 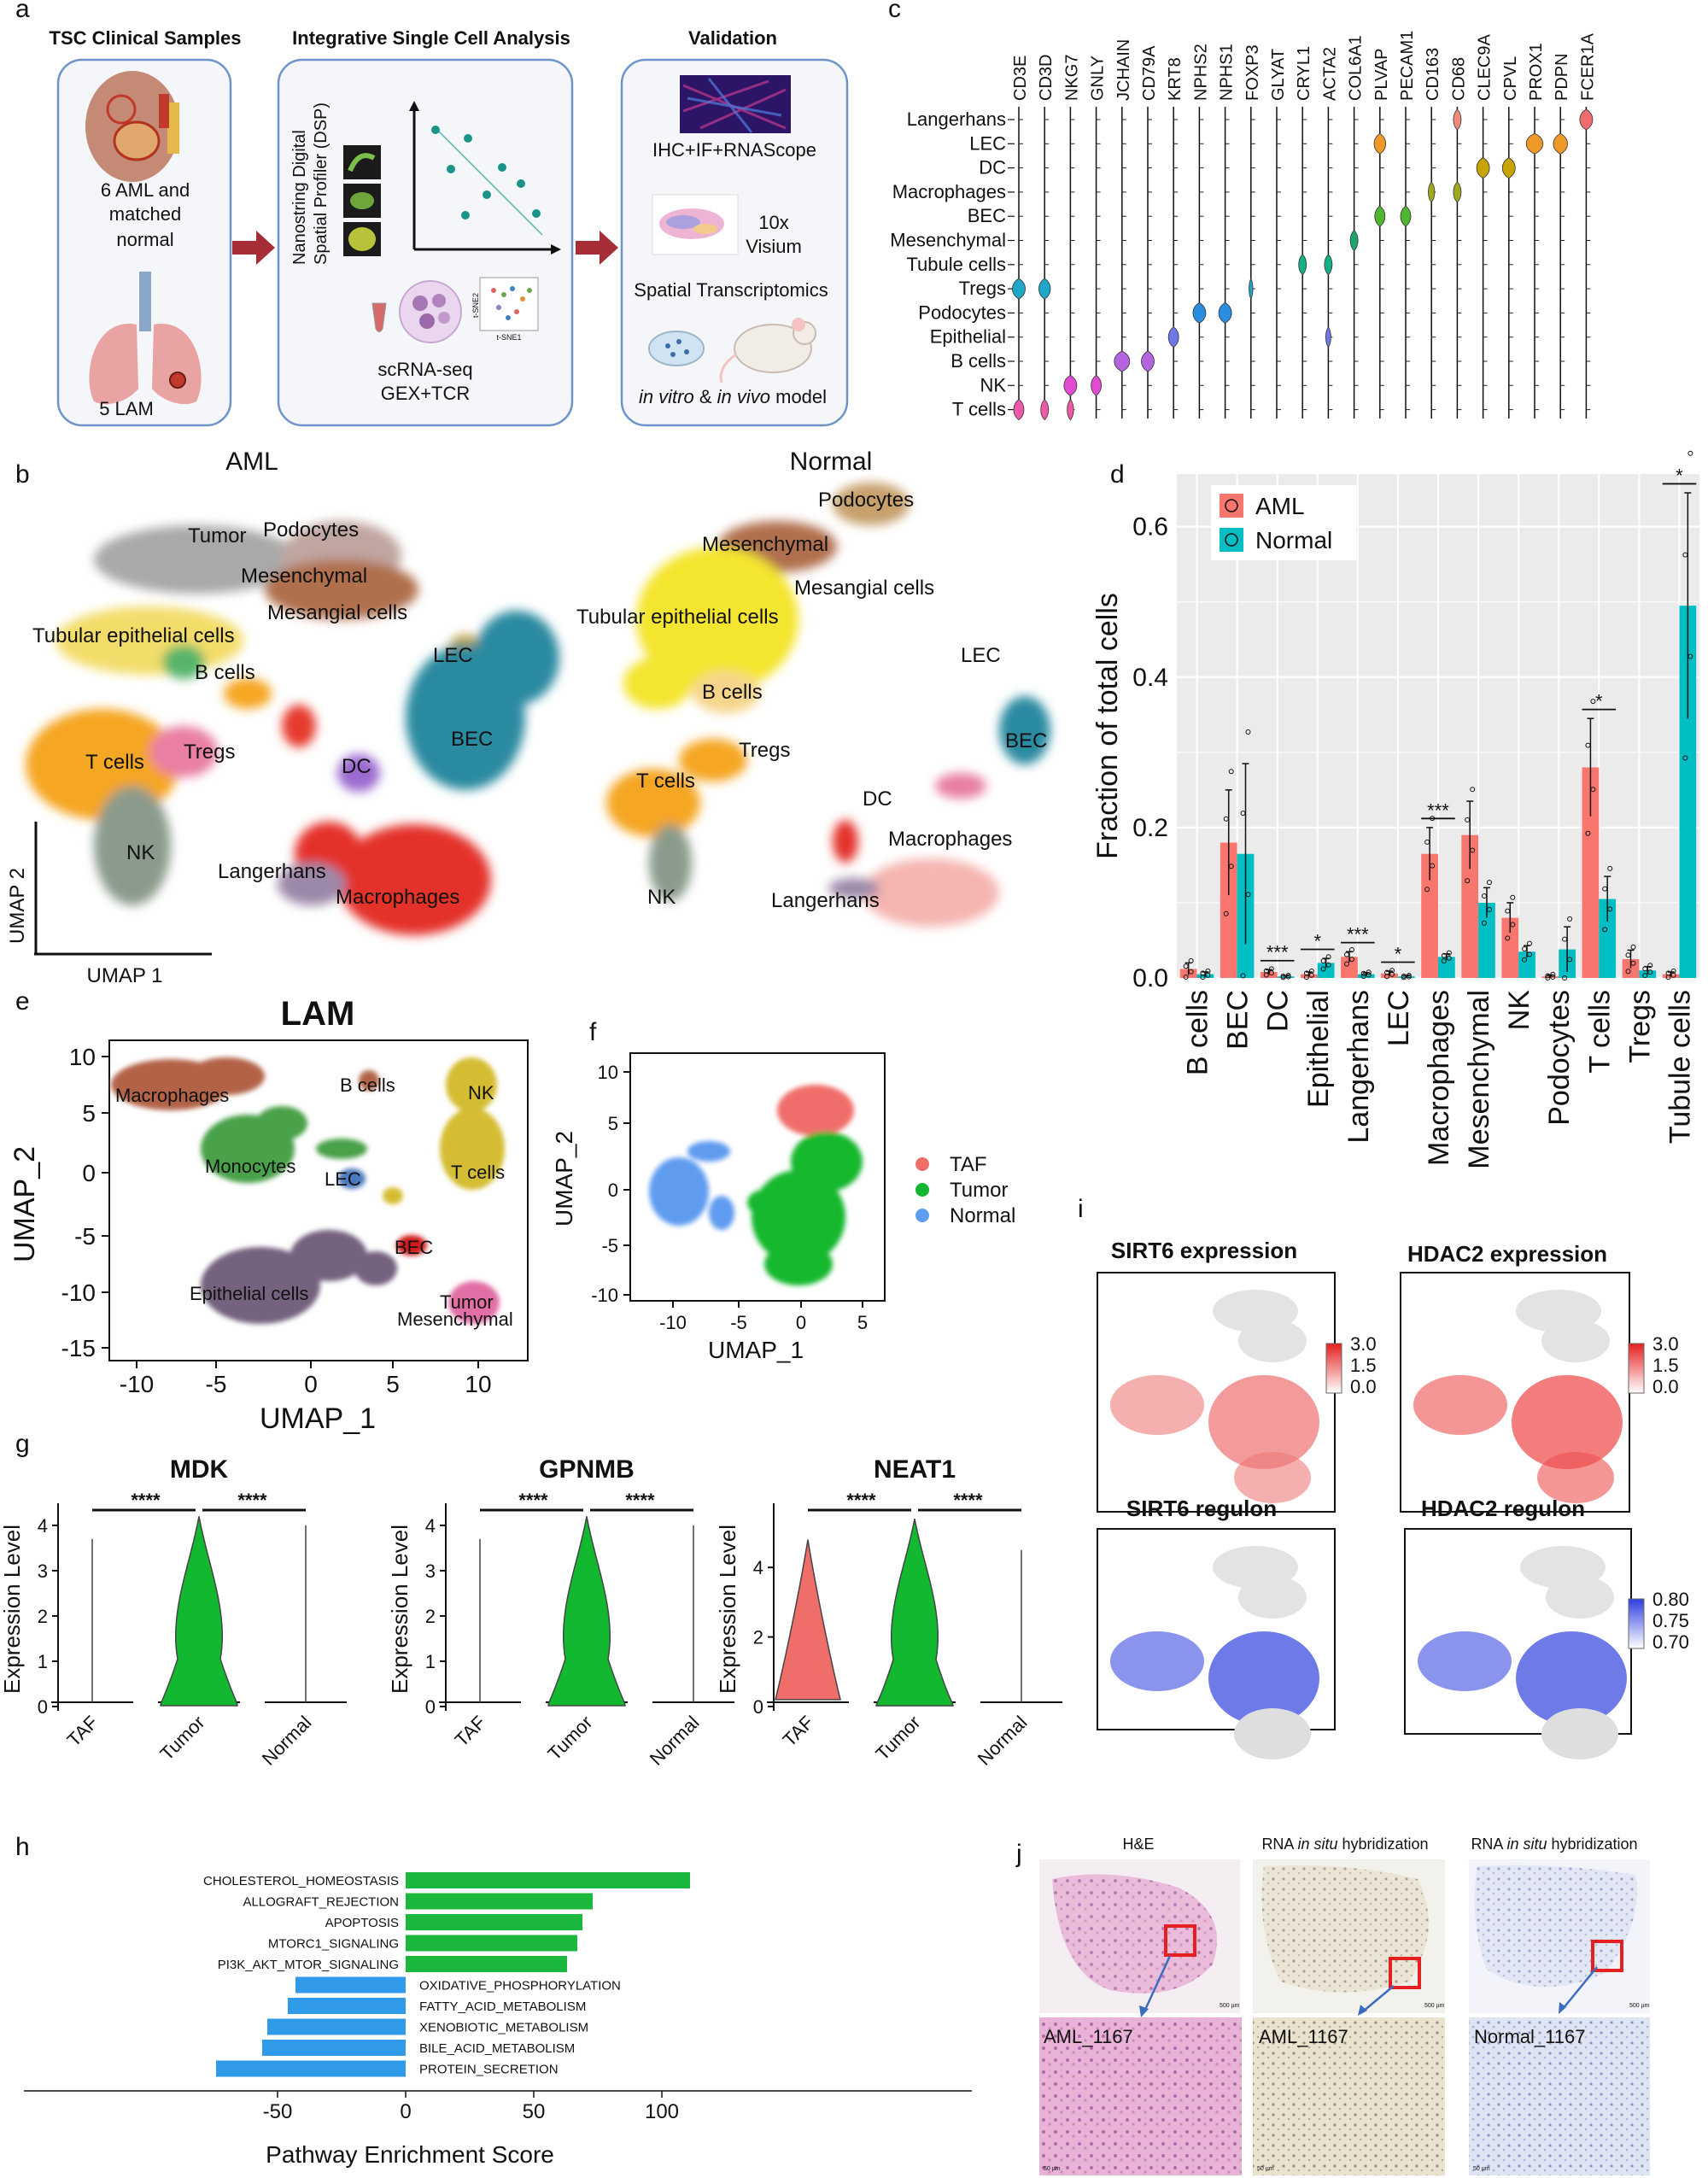 What do you see at coordinates (773, 222) in the screenshot?
I see `box3-vis1: 10x` at bounding box center [773, 222].